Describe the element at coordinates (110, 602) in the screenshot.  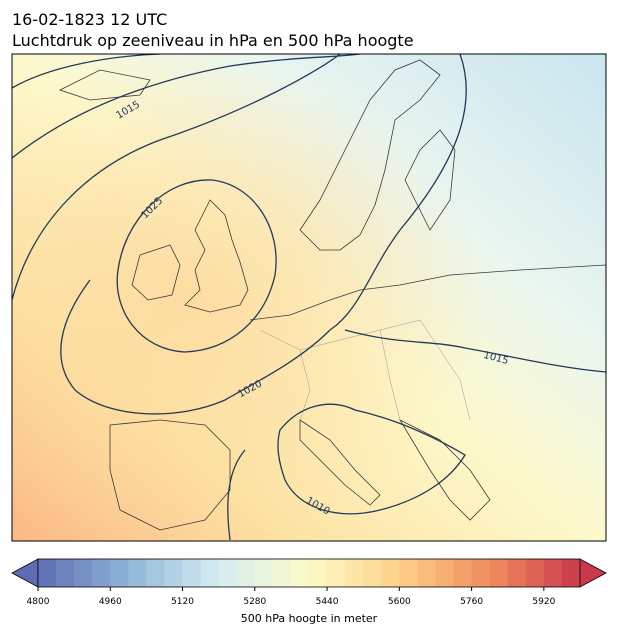
I see `colorbar-tick-label: 4960` at that location.